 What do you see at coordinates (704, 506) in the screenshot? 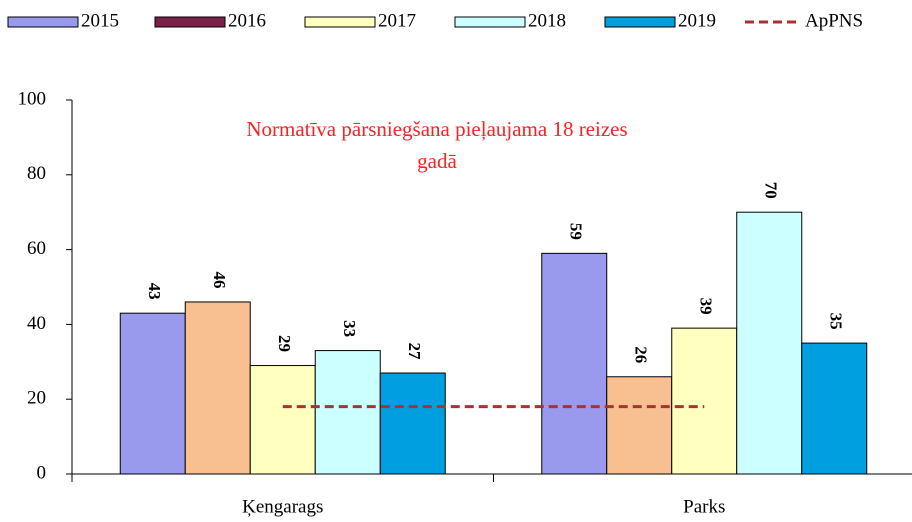
I see `x-tick-label: Parks` at bounding box center [704, 506].